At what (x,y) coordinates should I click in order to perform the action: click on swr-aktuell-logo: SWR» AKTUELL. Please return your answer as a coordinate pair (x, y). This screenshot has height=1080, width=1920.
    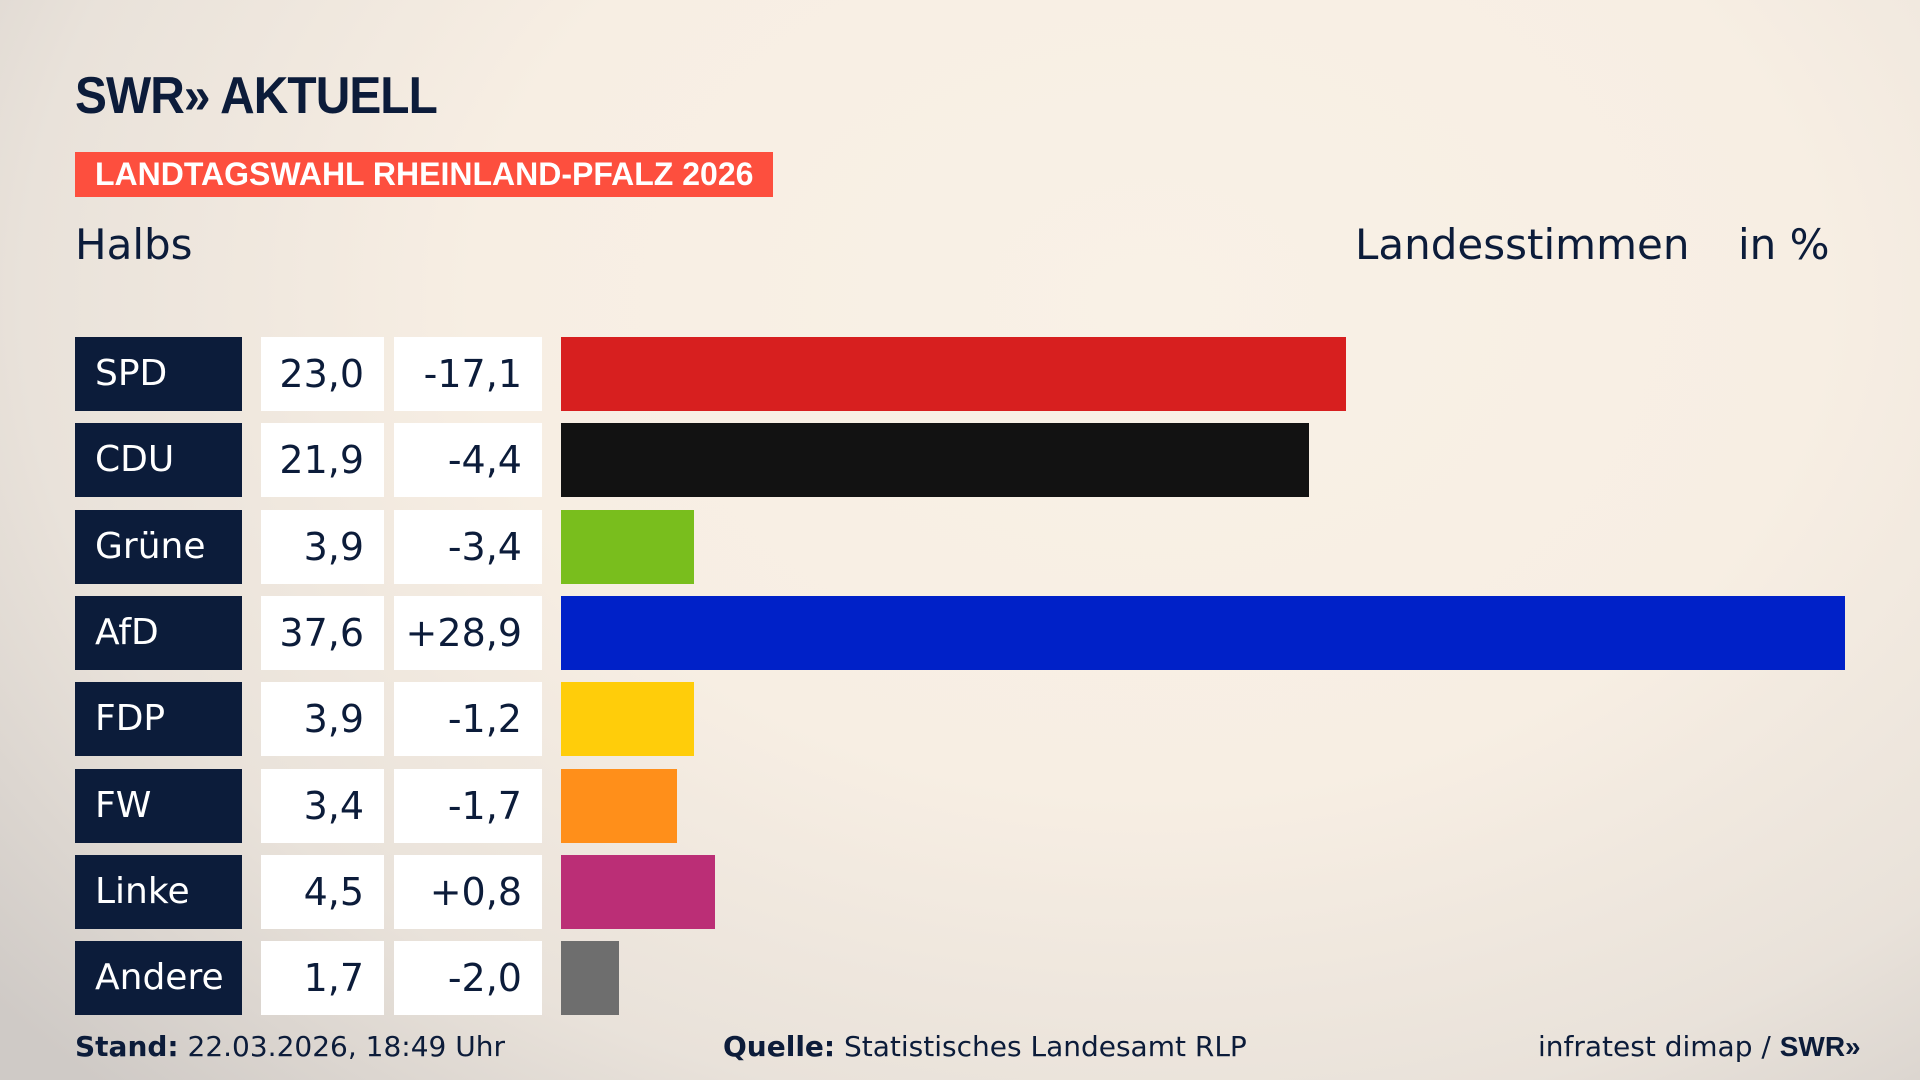
    Looking at the image, I should click on (256, 96).